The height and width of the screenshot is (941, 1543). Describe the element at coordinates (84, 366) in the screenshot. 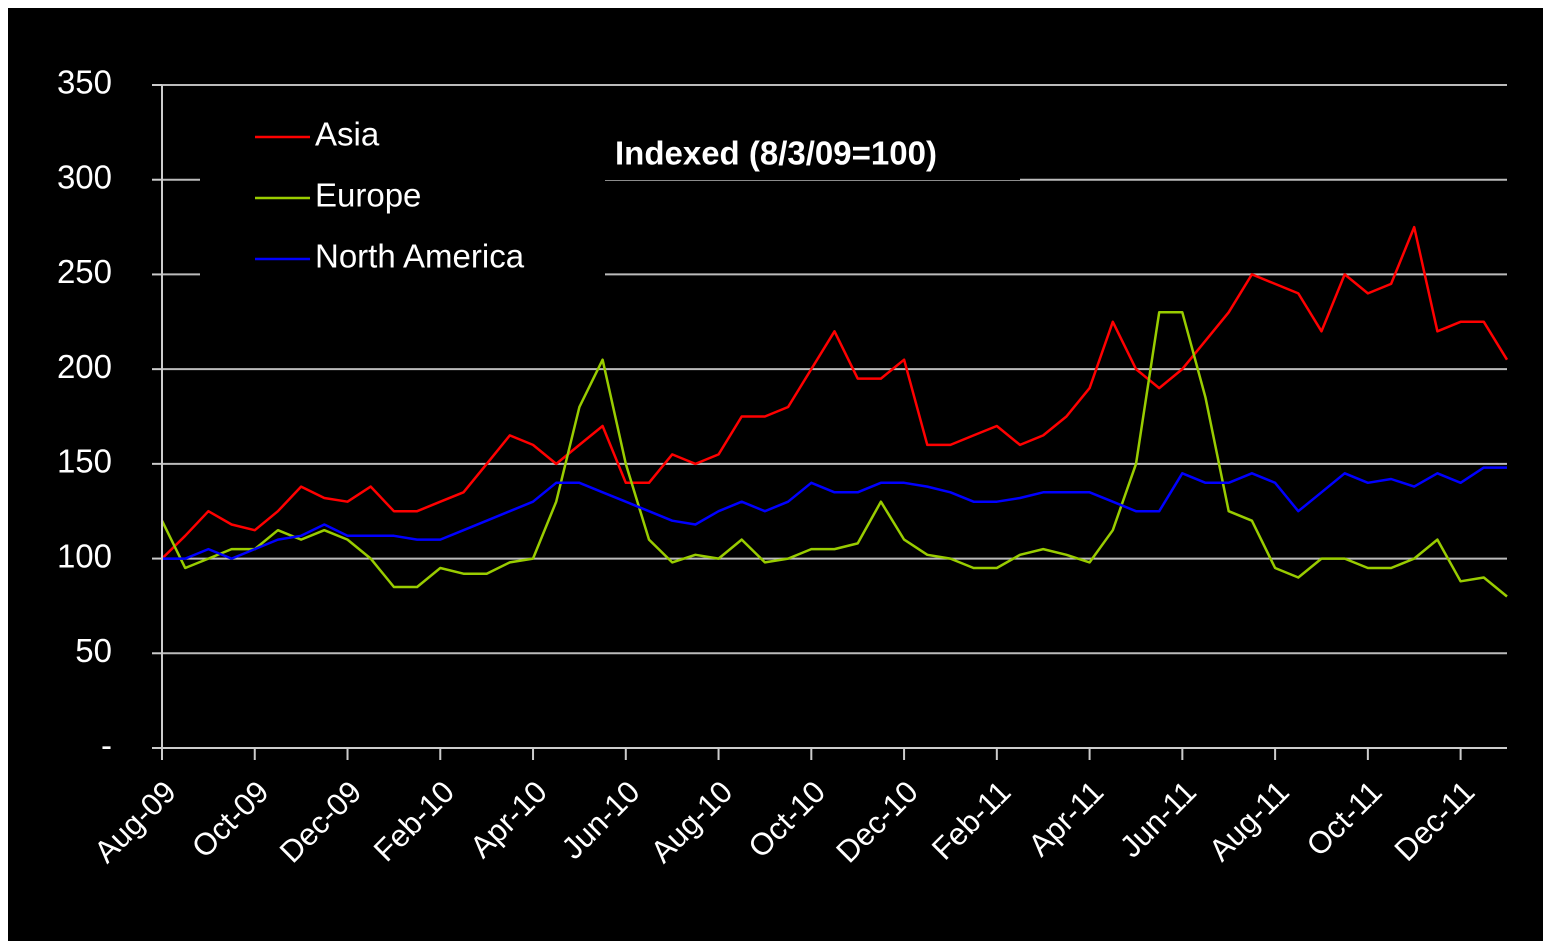

I see `y-tick-label: 200` at that location.